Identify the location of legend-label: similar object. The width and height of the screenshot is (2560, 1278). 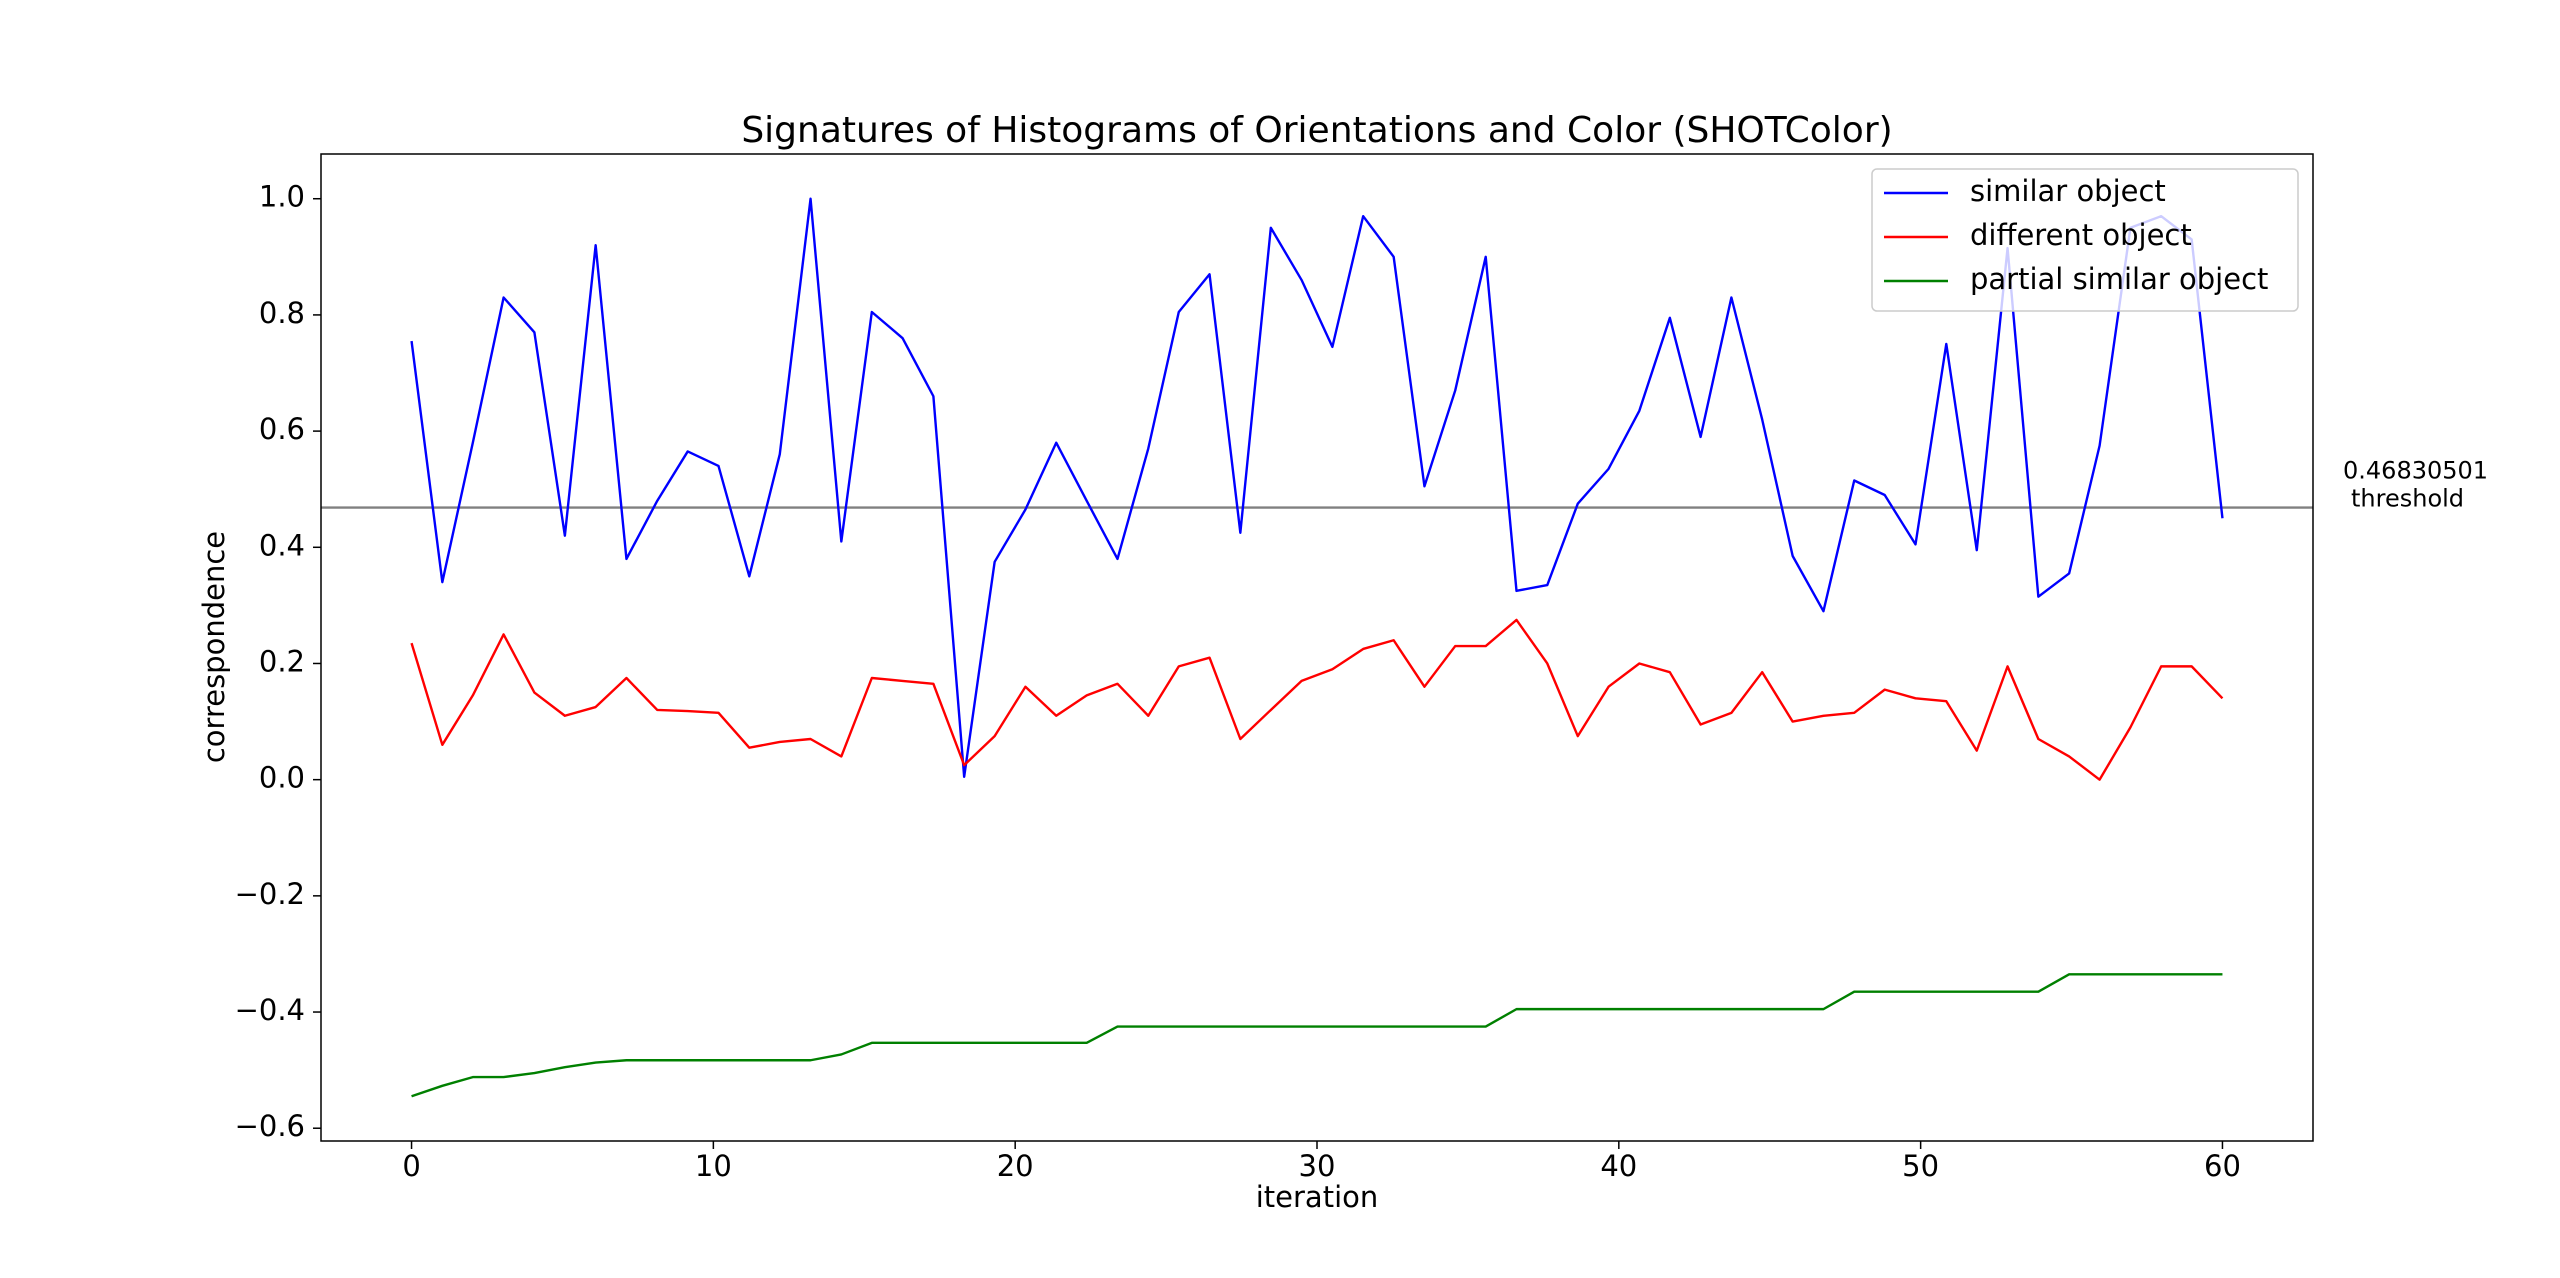
(2068, 191).